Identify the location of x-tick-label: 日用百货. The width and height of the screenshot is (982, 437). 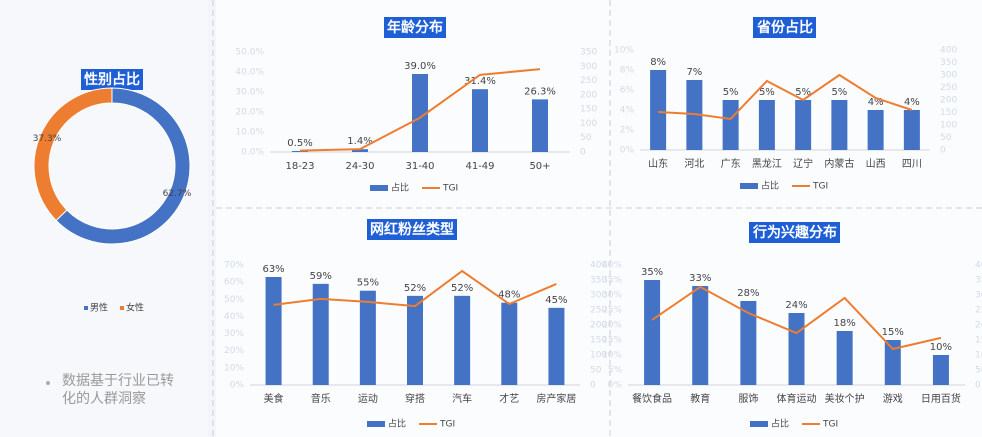
(941, 398).